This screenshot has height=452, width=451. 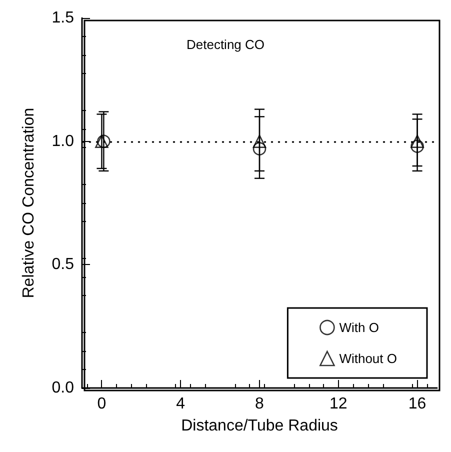 I want to click on x-tick-label: 16, so click(x=417, y=404).